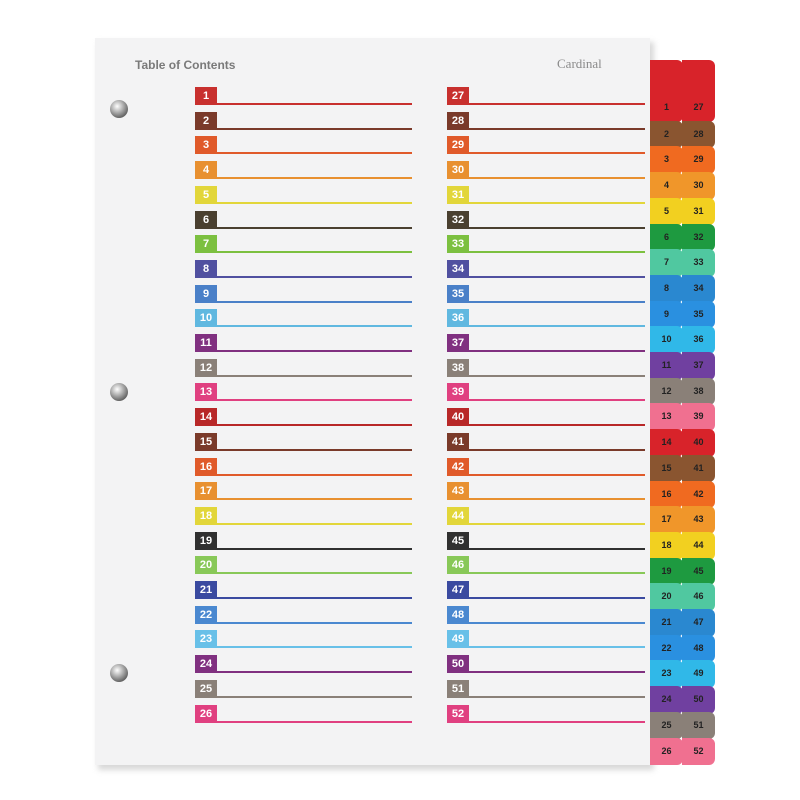 The width and height of the screenshot is (800, 800). Describe the element at coordinates (666, 545) in the screenshot. I see `index-tab: 18` at that location.